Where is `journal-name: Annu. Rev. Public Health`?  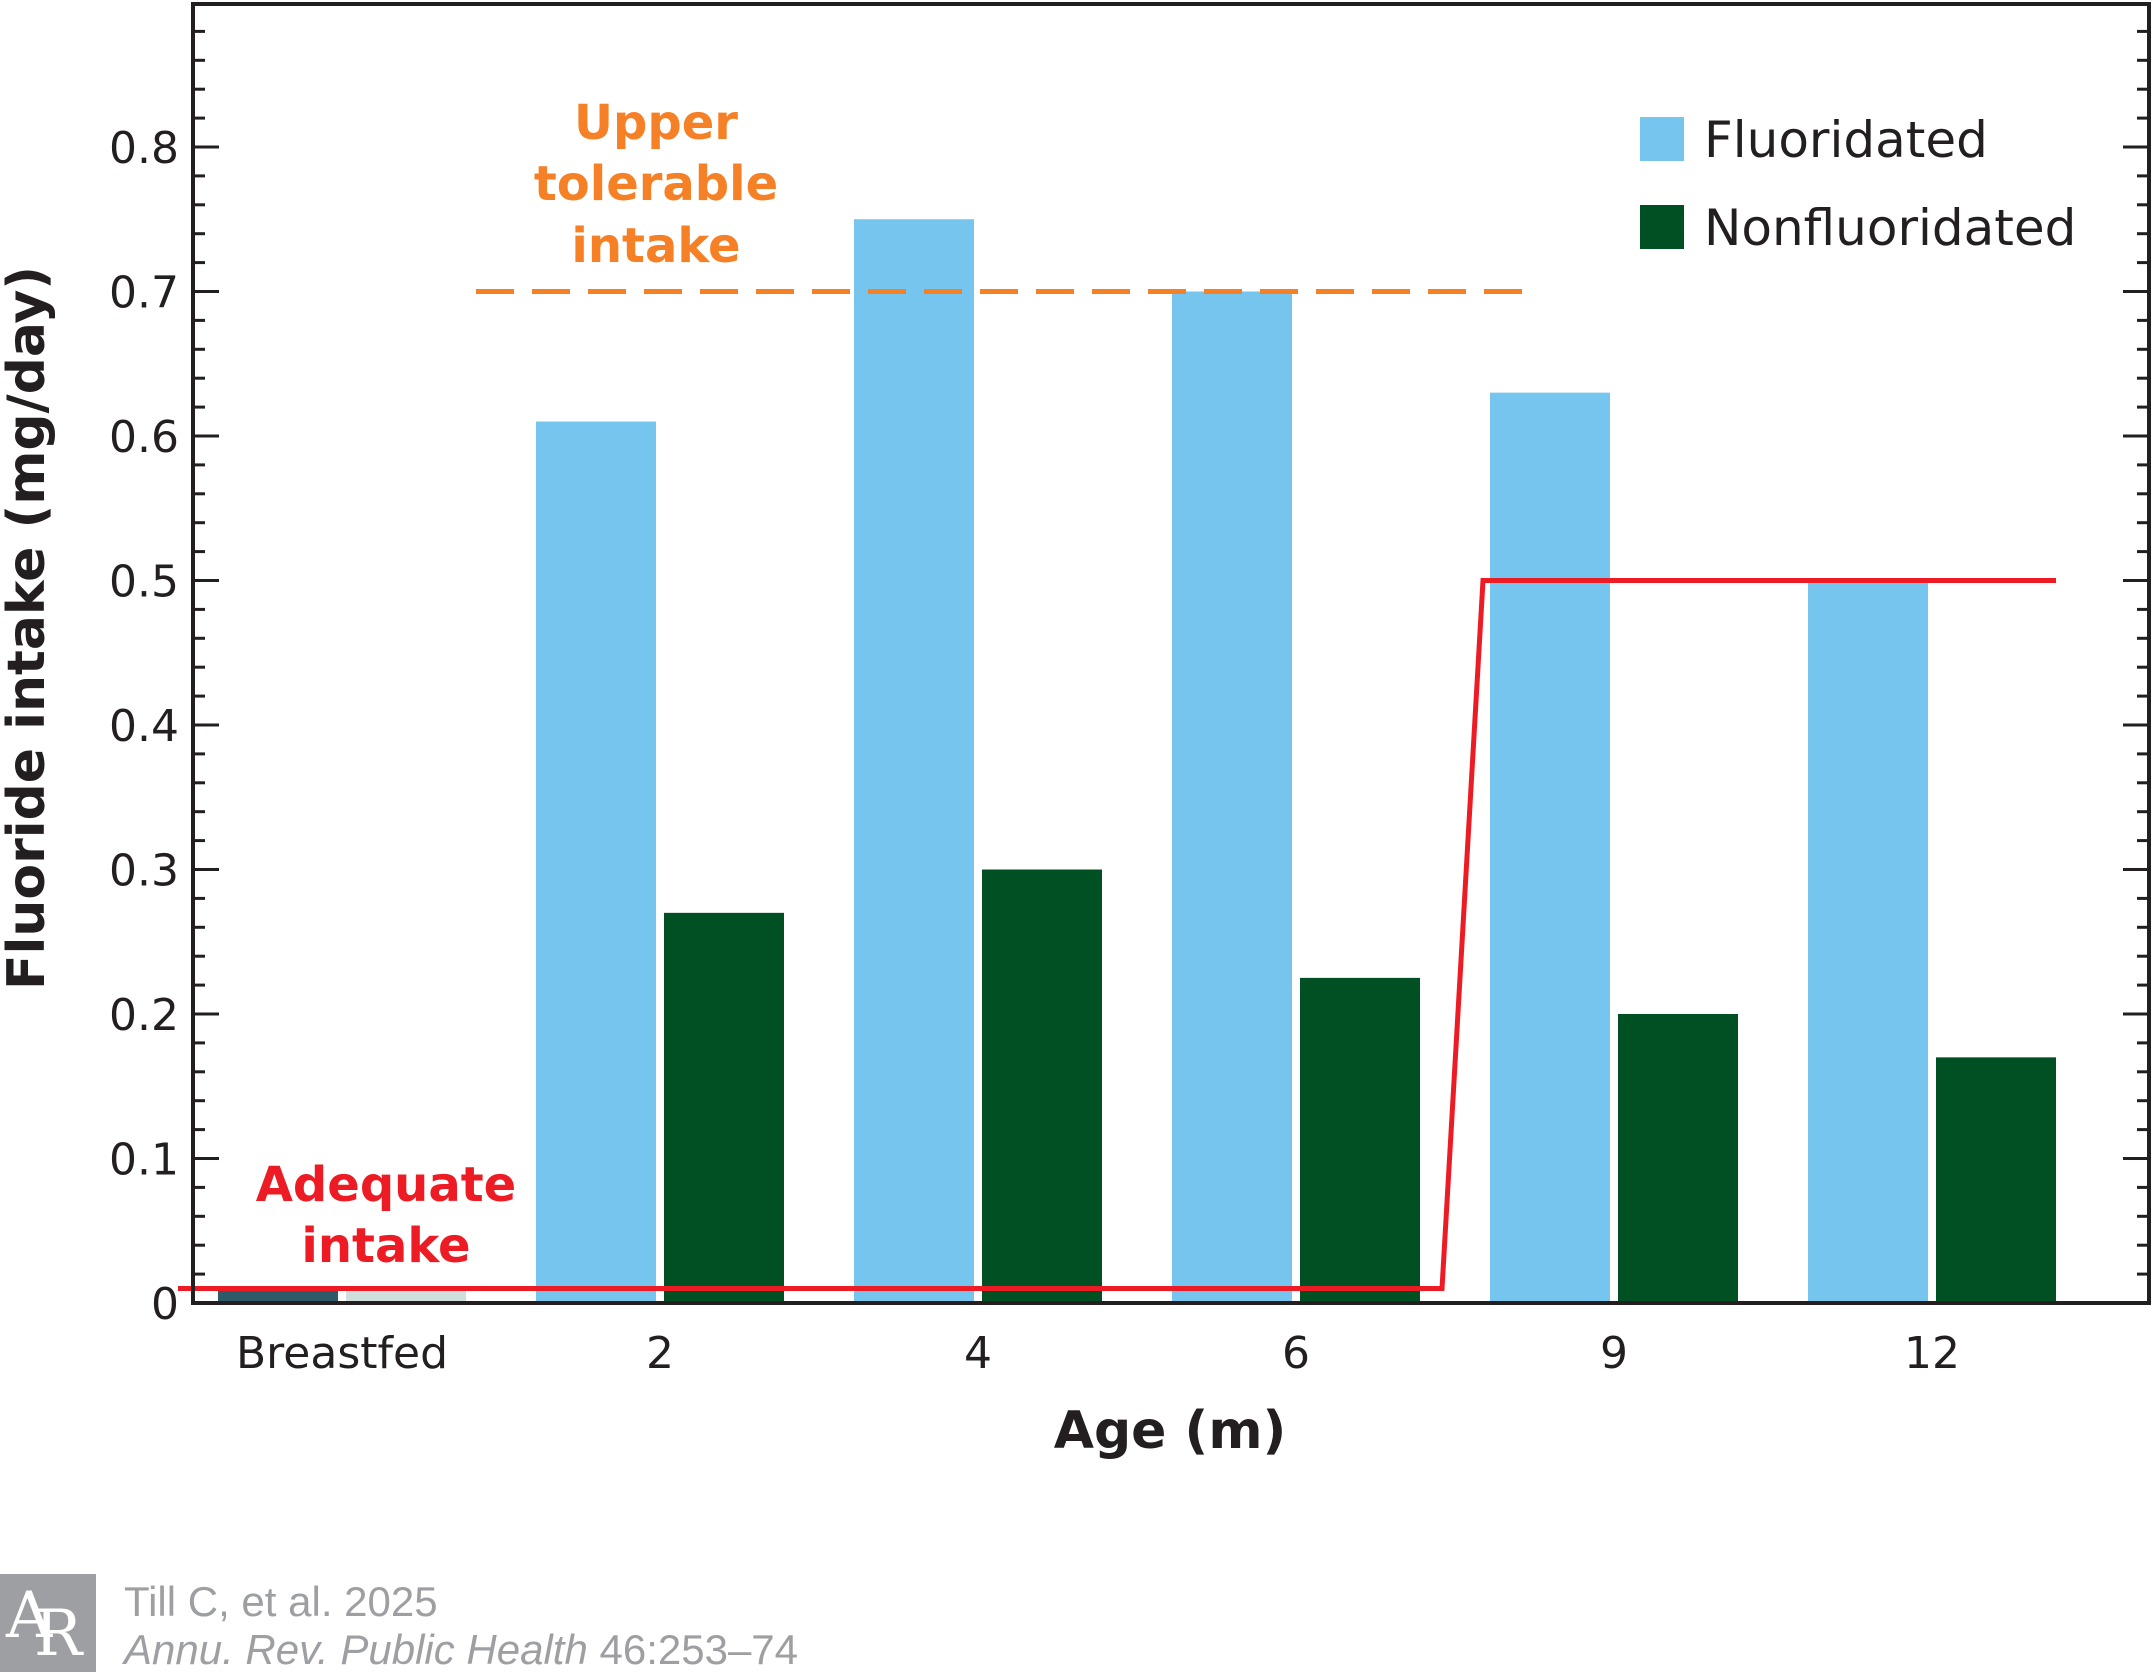 journal-name: Annu. Rev. Public Health is located at coordinates (356, 1649).